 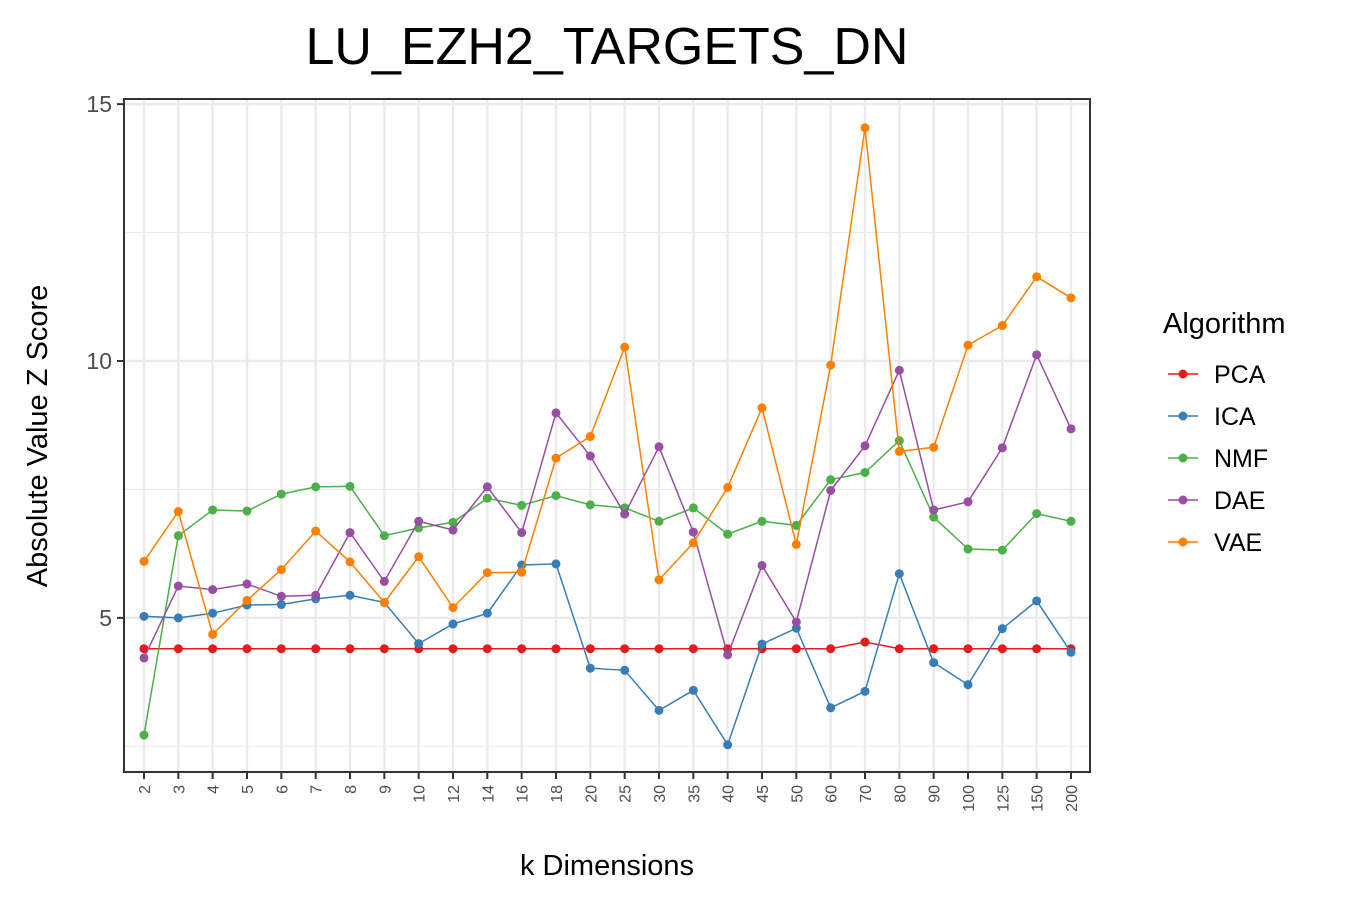 What do you see at coordinates (1240, 375) in the screenshot?
I see `legend-label: PCA` at bounding box center [1240, 375].